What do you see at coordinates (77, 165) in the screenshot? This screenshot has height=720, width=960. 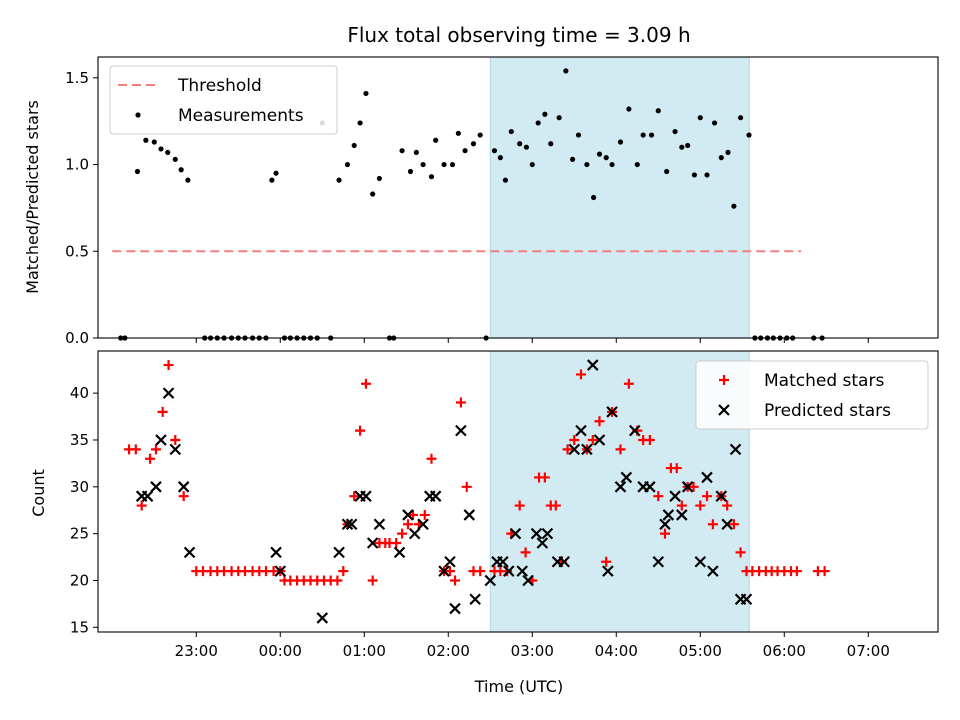 I see `top-y-tick-label: 1.0` at bounding box center [77, 165].